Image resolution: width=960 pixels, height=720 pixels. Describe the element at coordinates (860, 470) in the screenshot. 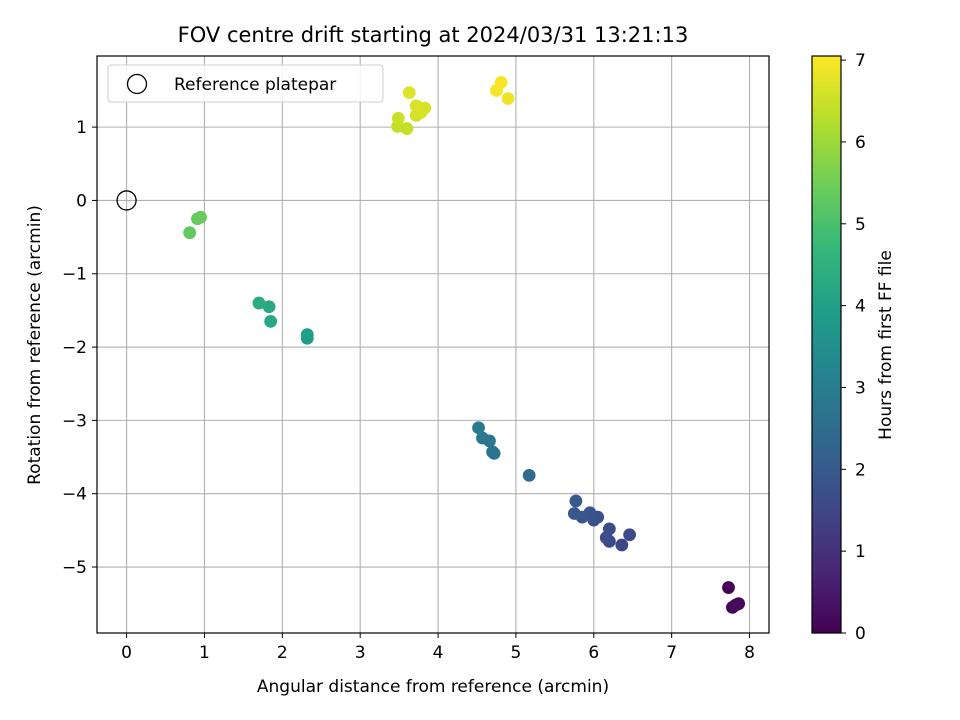

I see `colorbar-tick-label: 2` at that location.